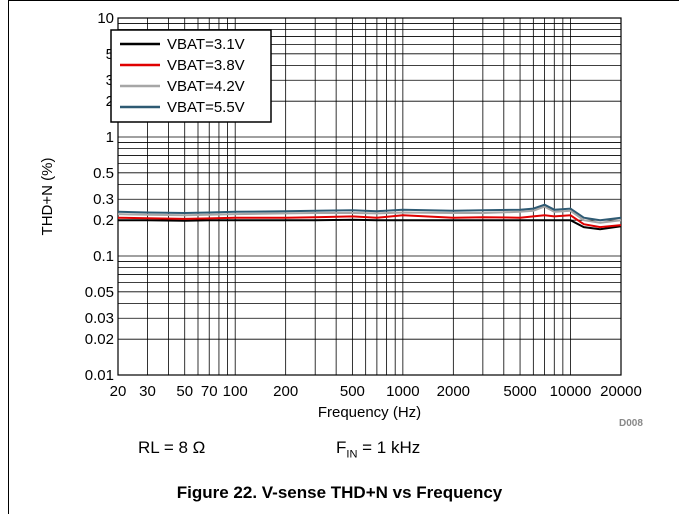 Image resolution: width=679 pixels, height=514 pixels. I want to click on load-condition: RL = 8 Ω, so click(172, 447).